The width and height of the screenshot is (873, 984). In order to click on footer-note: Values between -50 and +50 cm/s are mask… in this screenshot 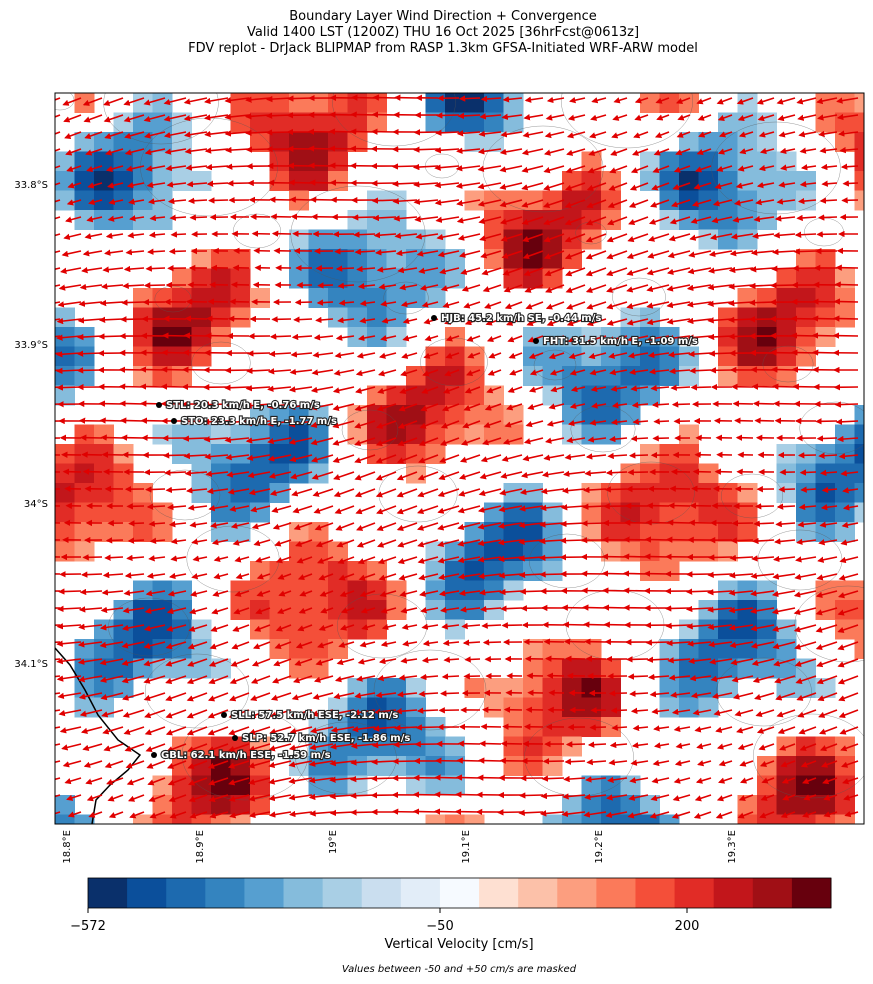, I will do `click(459, 969)`.